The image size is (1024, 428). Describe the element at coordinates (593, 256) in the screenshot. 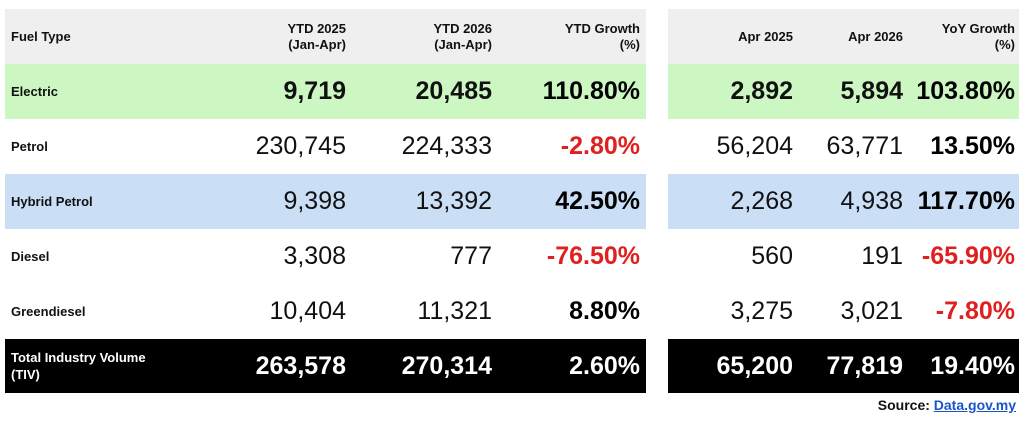

I see `ytd-growth-value: -76.50%` at that location.